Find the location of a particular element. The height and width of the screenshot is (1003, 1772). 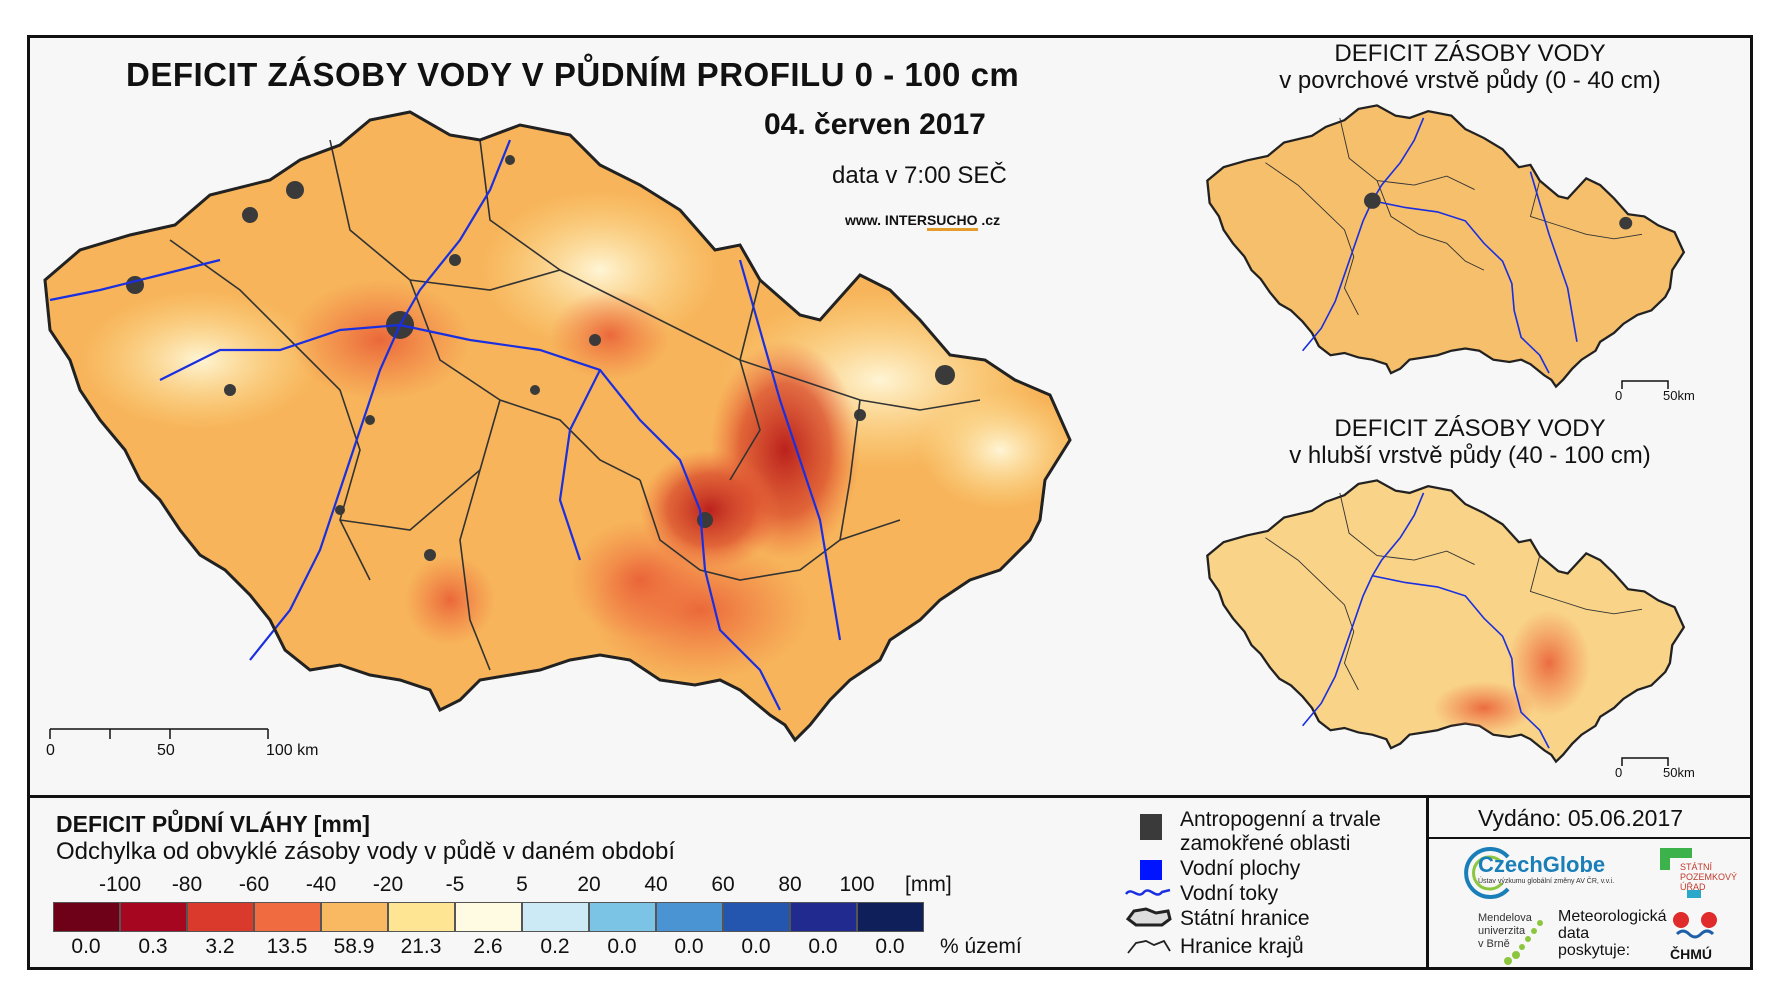

inset-1-scale-bar is located at coordinates (1645, 384).